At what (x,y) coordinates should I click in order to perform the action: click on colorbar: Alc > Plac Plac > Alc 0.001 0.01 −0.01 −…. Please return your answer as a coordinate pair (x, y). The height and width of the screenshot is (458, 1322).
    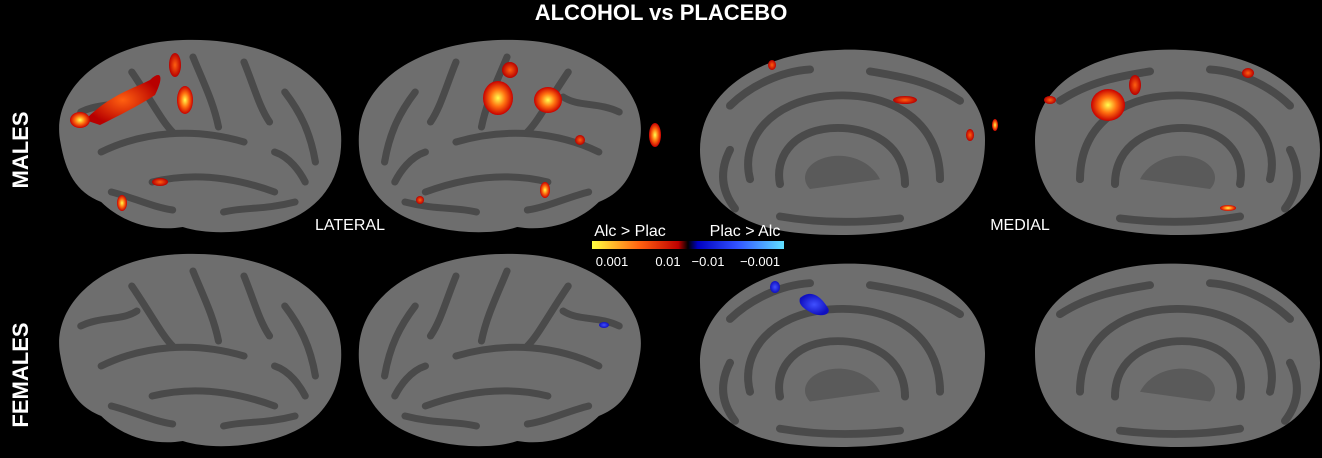
    Looking at the image, I should click on (688, 246).